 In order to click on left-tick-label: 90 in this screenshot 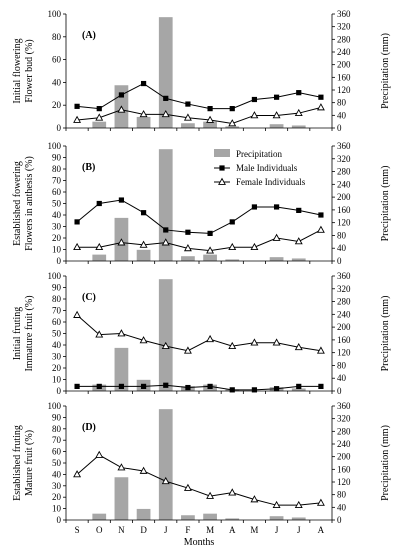, I will do `click(57, 158)`.